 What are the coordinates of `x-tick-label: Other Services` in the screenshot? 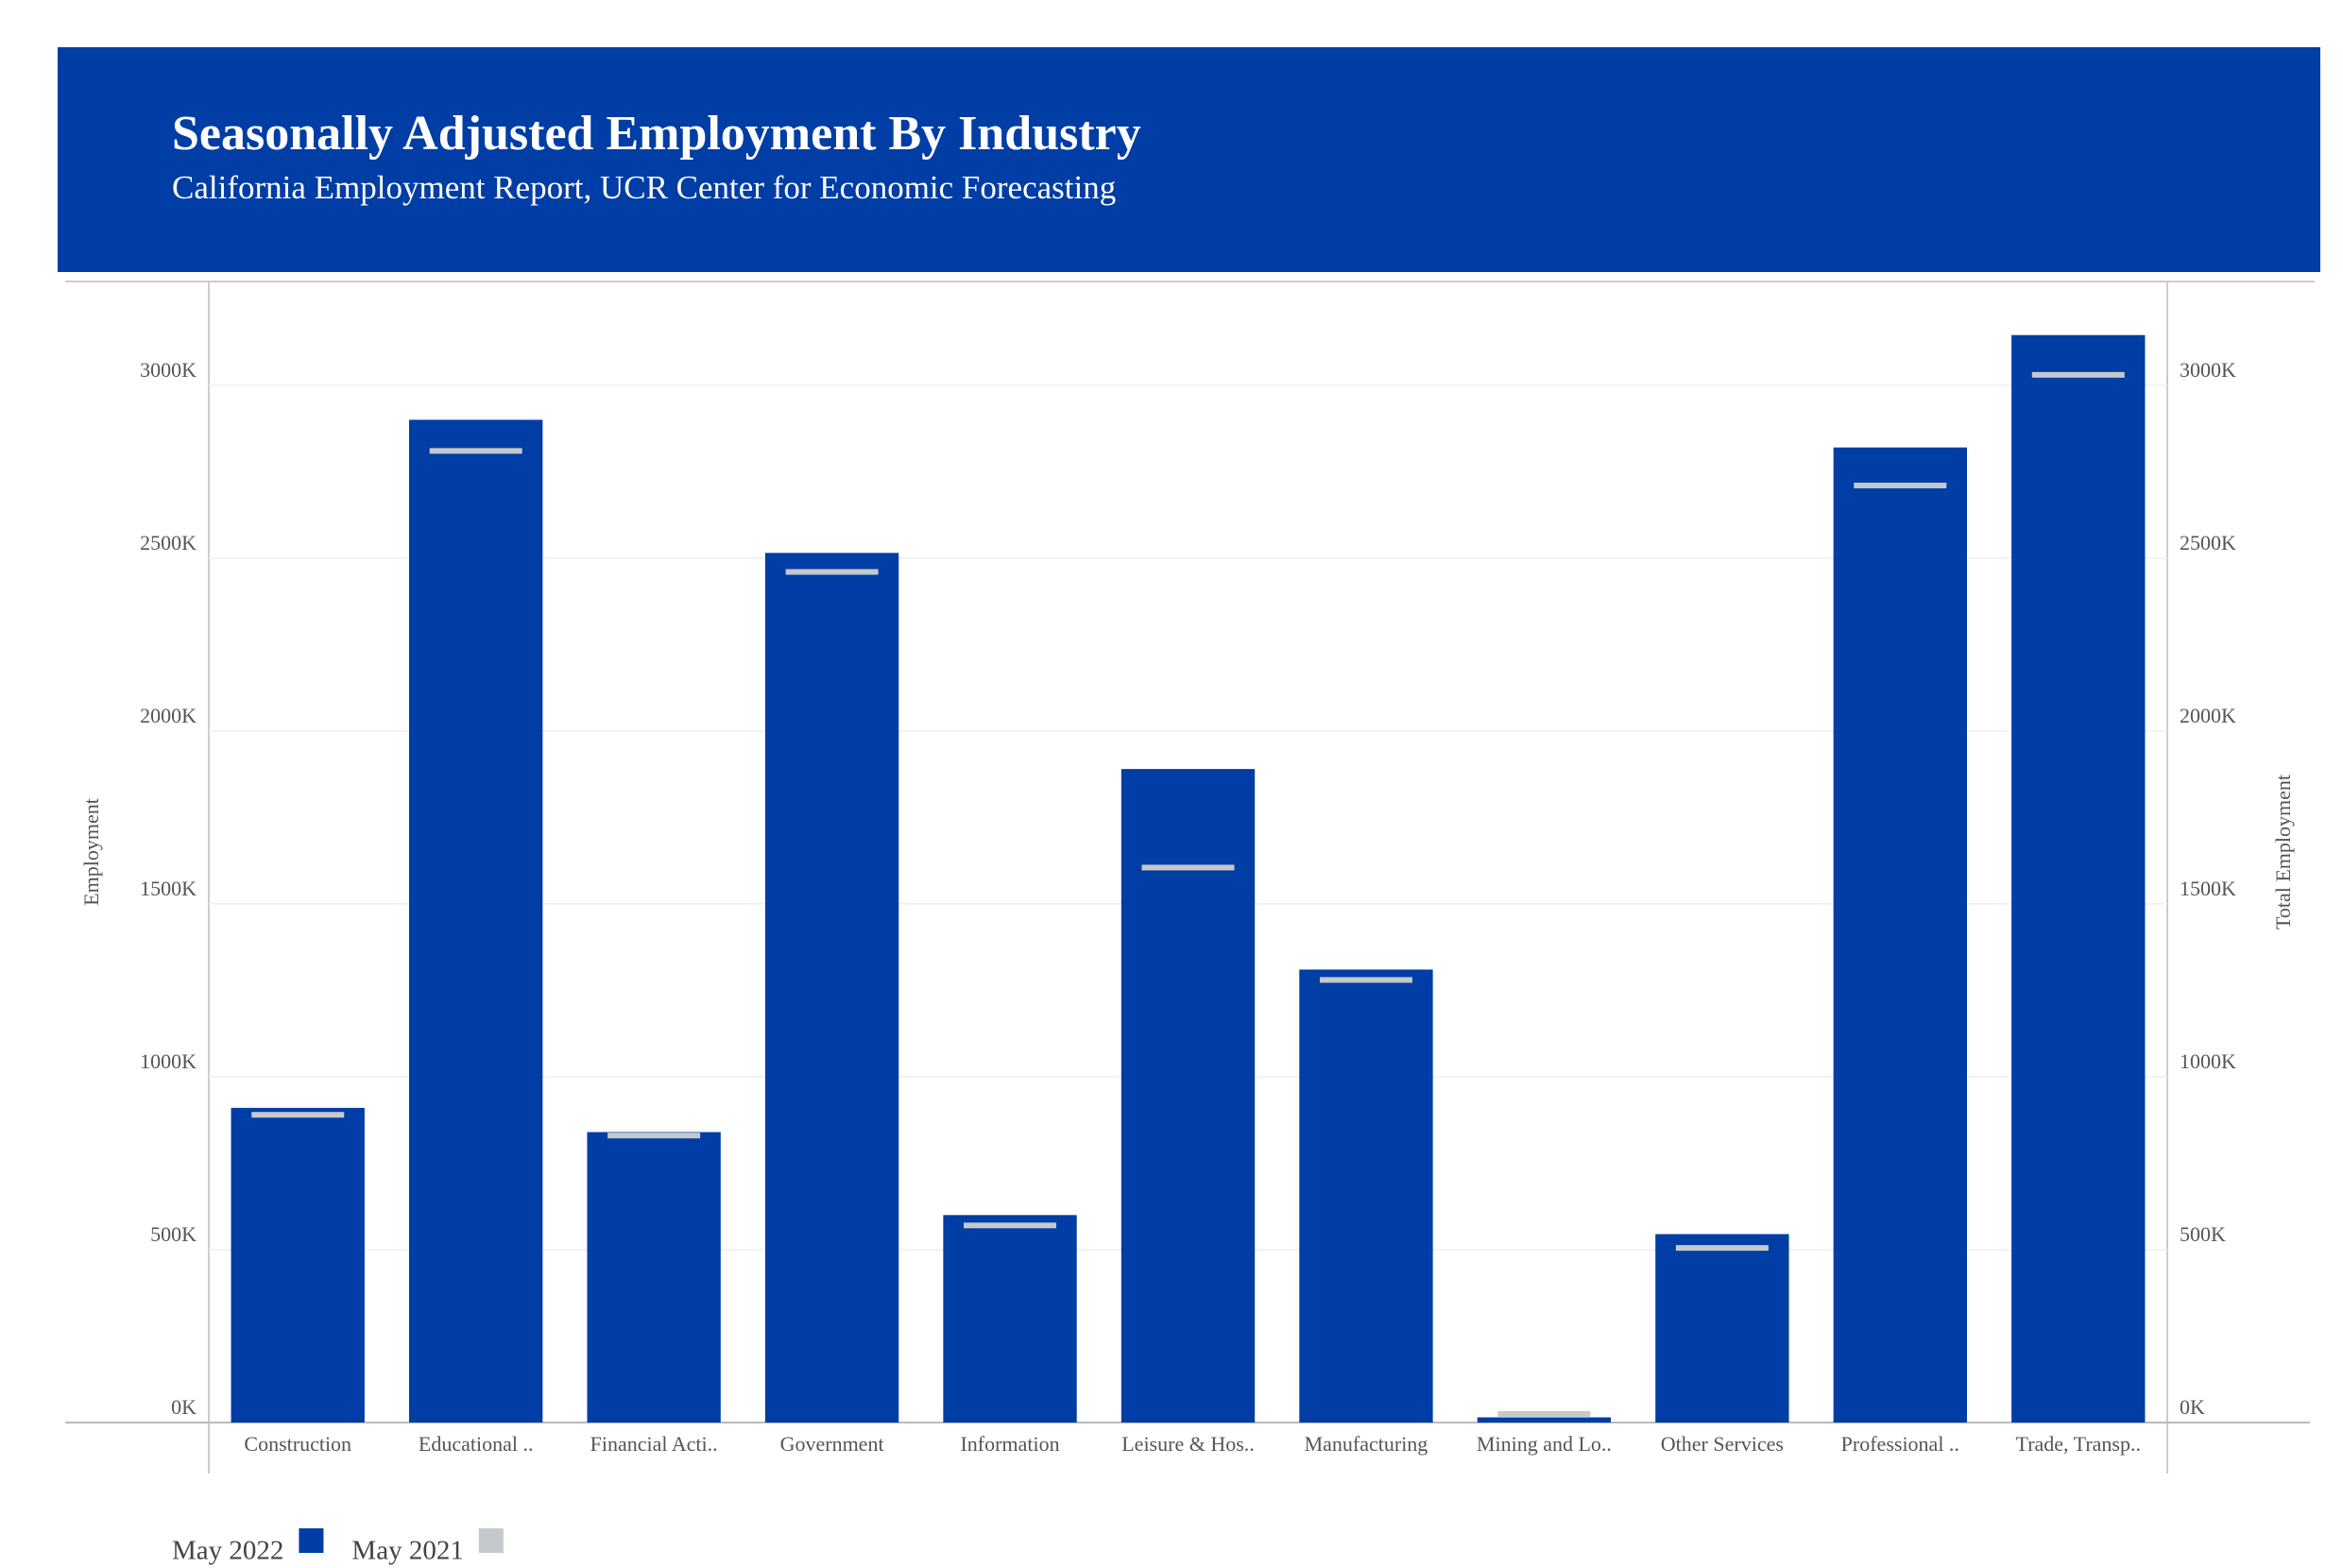 It's located at (1722, 1444).